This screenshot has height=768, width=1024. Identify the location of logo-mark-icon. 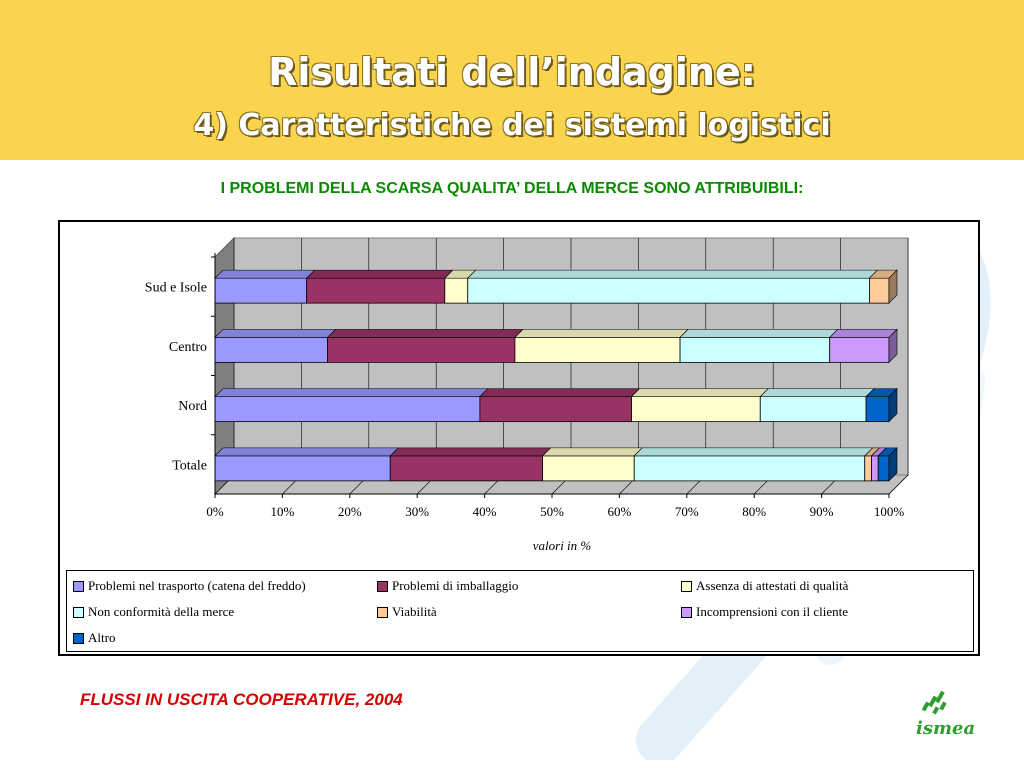
(934, 702).